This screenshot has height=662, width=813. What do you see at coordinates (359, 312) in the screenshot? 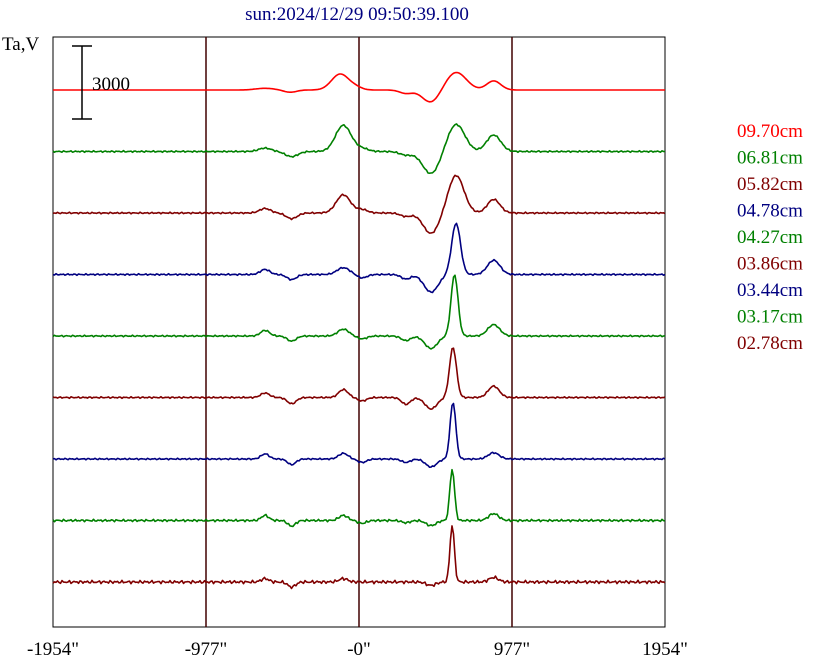
I see `trace-04.27cm` at bounding box center [359, 312].